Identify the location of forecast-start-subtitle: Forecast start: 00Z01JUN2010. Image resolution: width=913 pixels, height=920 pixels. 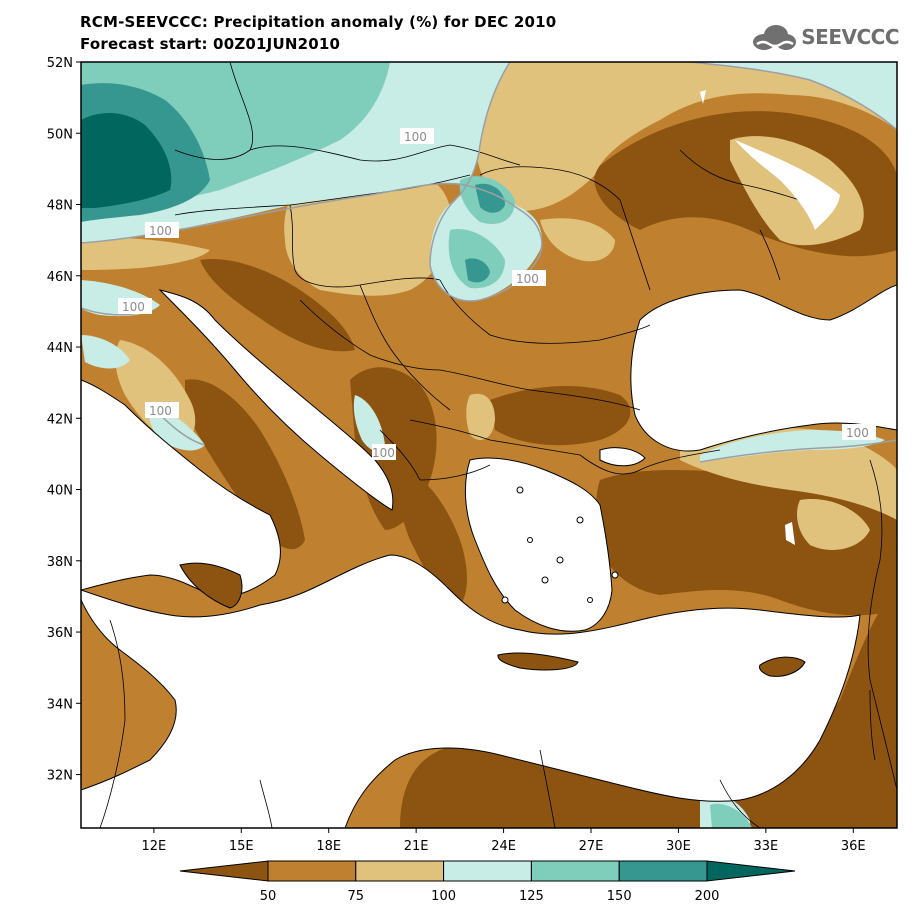
(210, 44).